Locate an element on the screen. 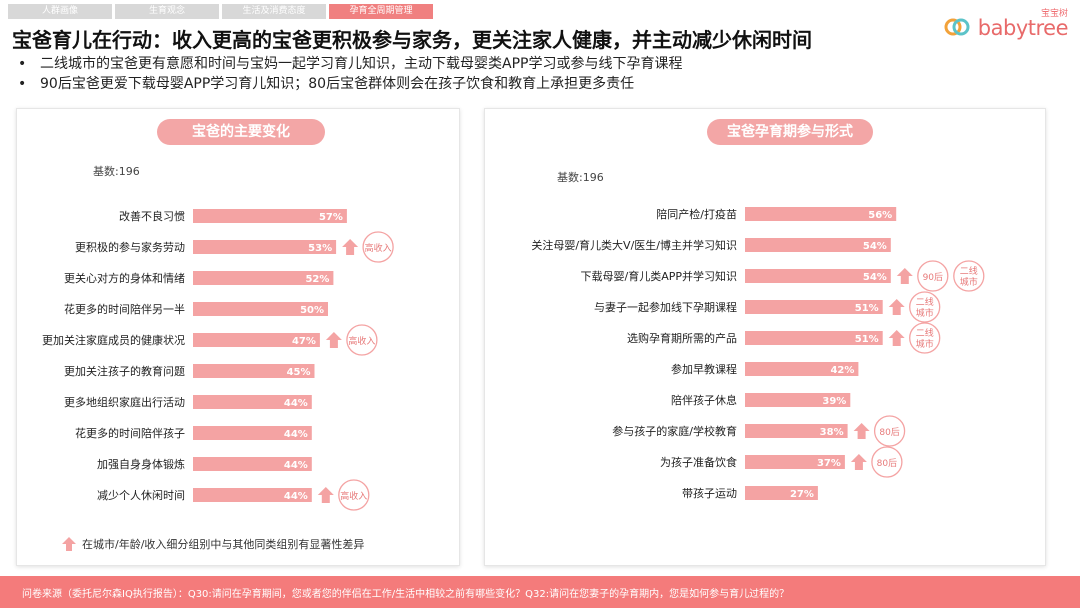 This screenshot has height=608, width=1080. category-label: 与妻子一起参加线下孕期课程 is located at coordinates (665, 307).